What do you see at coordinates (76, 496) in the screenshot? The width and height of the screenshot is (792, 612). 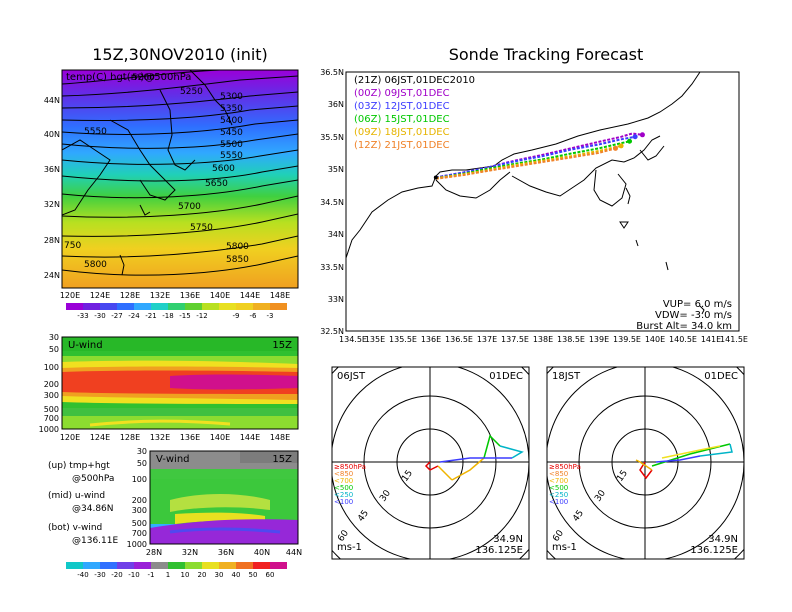 I see `legend-mid1: (mid) u-wind` at bounding box center [76, 496].